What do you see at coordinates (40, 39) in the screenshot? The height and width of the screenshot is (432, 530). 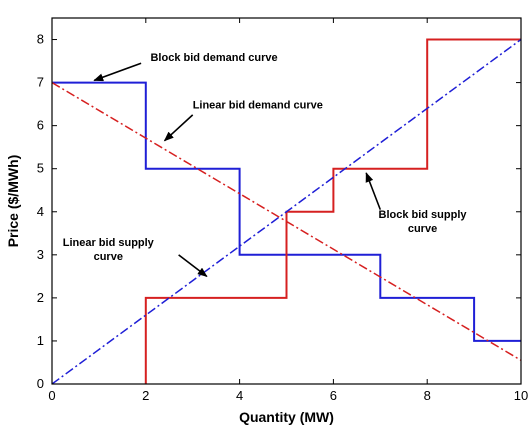 I see `y-tick-label: 8` at bounding box center [40, 39].